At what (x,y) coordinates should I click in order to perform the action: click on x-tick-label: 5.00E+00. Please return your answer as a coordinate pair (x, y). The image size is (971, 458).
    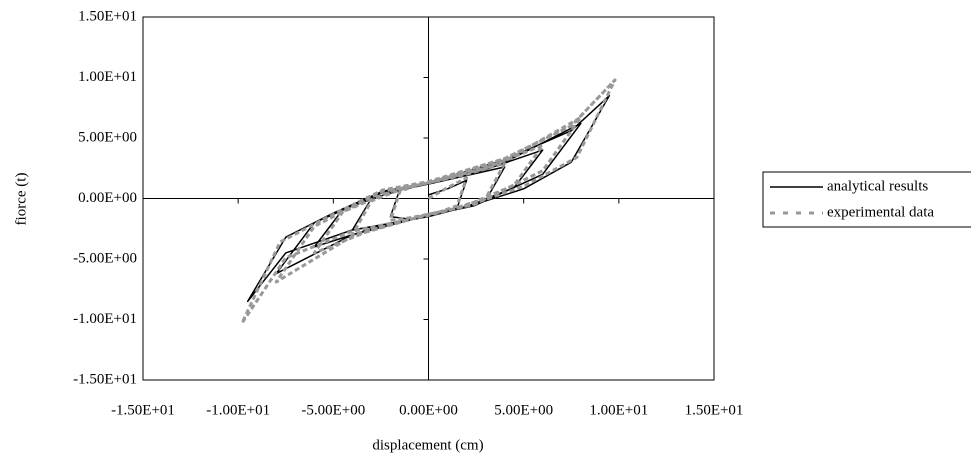
    Looking at the image, I should click on (523, 410).